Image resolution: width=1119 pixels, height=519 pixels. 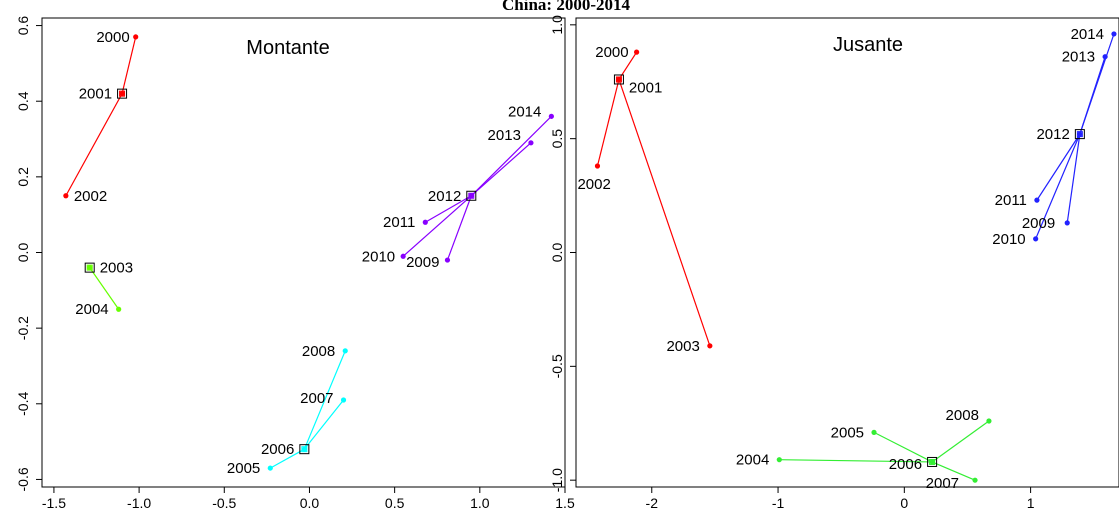 I want to click on point-label: 2001, so click(x=645, y=87).